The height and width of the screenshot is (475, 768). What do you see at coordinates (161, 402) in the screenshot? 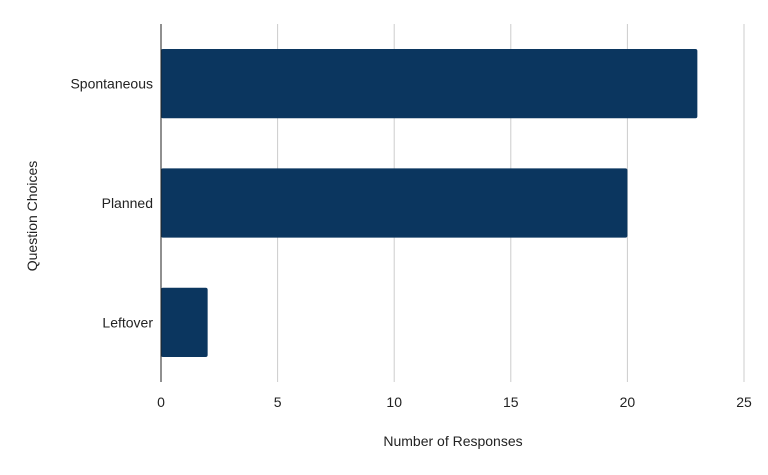
I see `x-tick-label: 0` at bounding box center [161, 402].